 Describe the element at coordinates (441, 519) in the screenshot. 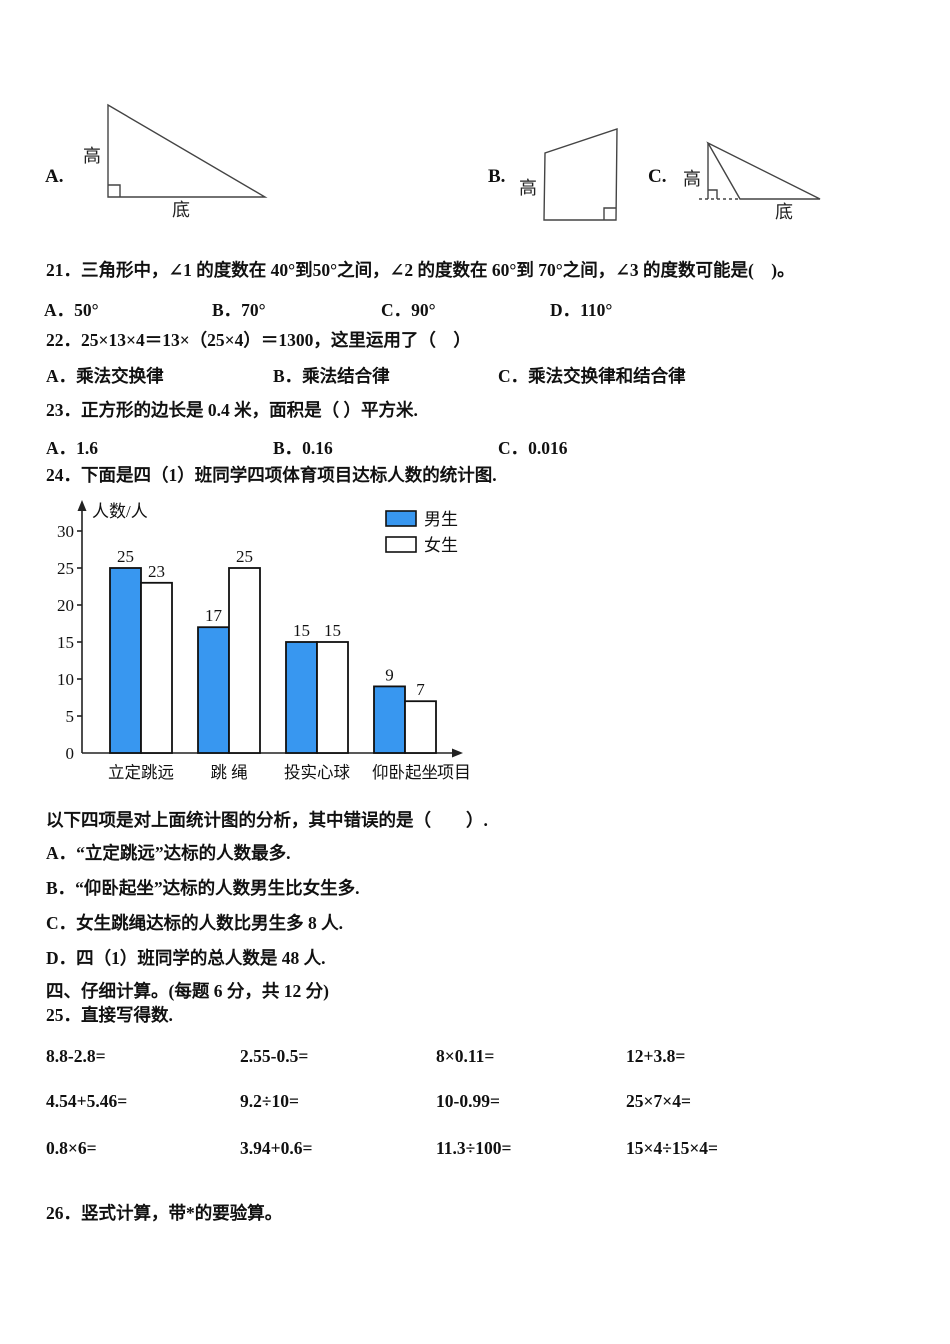

I see `legend-label-male: 男生` at that location.